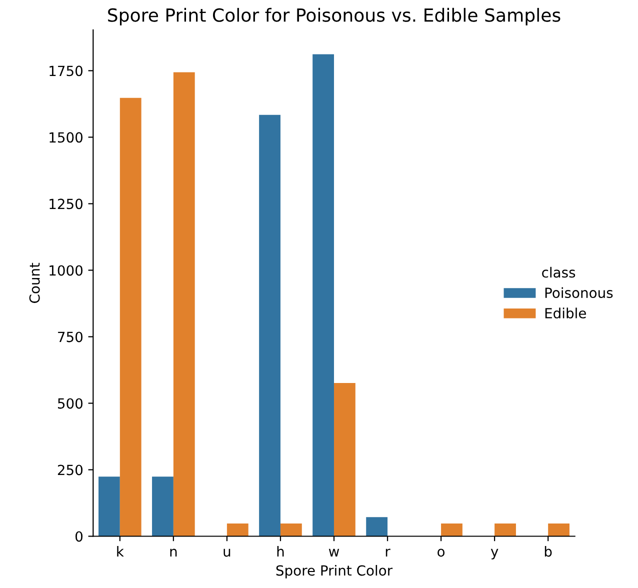 Image resolution: width=638 pixels, height=588 pixels. What do you see at coordinates (548, 551) in the screenshot?
I see `x-tick-label: b` at bounding box center [548, 551].